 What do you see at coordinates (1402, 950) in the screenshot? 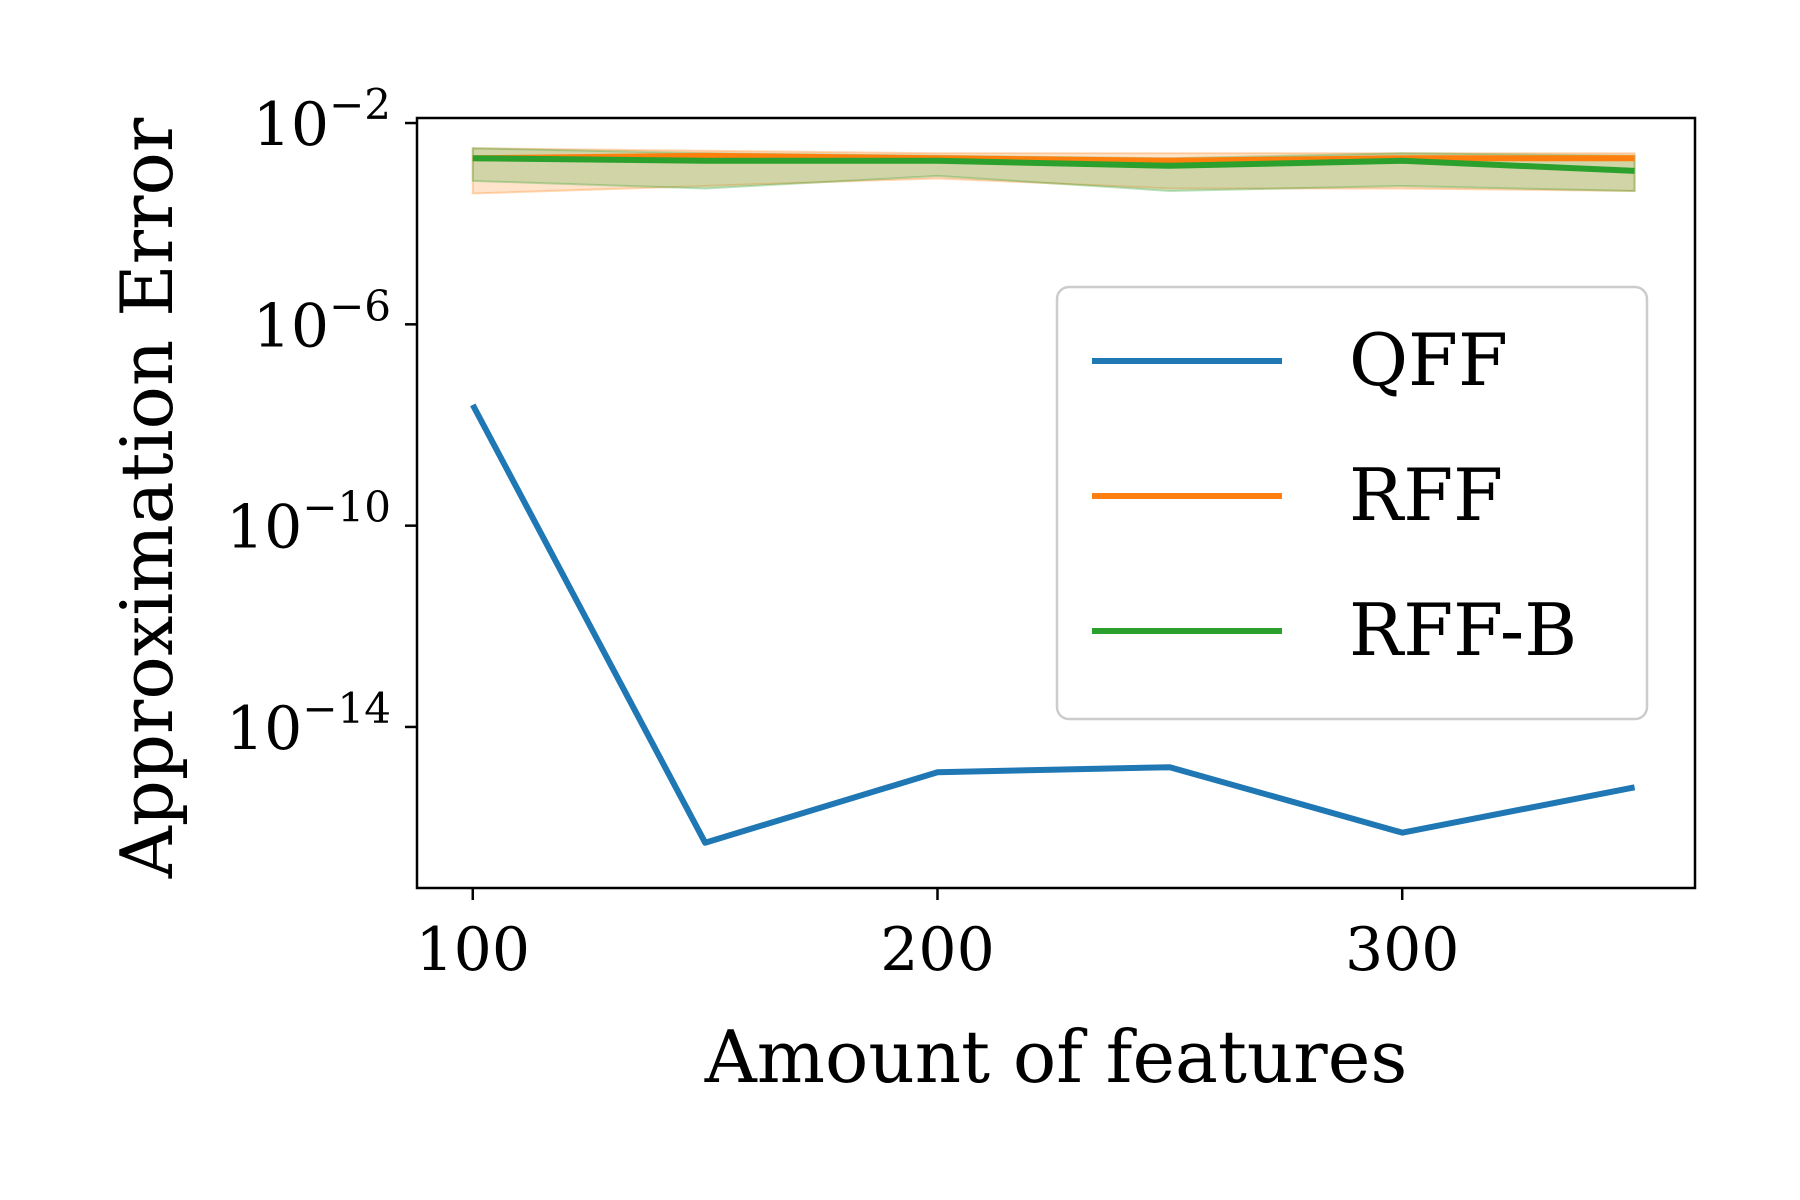
I see `x-tick-label: 300` at bounding box center [1402, 950].